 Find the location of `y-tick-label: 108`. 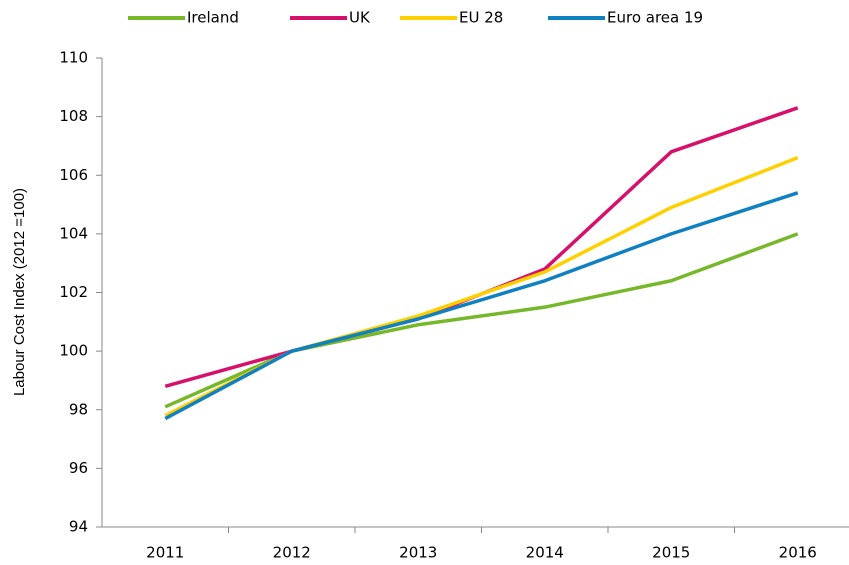

y-tick-label: 108 is located at coordinates (73, 116).